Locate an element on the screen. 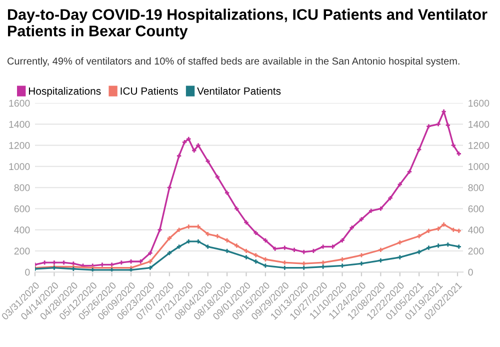  y2-tick-label: 0 is located at coordinates (470, 272).